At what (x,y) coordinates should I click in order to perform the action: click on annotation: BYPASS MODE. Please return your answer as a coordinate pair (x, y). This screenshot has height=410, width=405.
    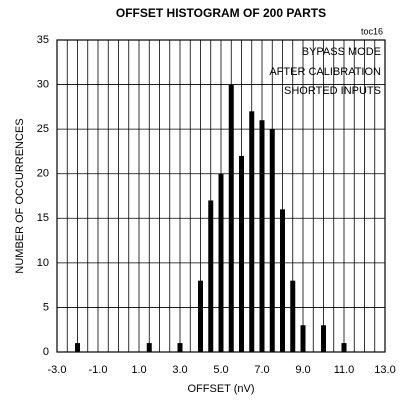
    Looking at the image, I should click on (341, 52).